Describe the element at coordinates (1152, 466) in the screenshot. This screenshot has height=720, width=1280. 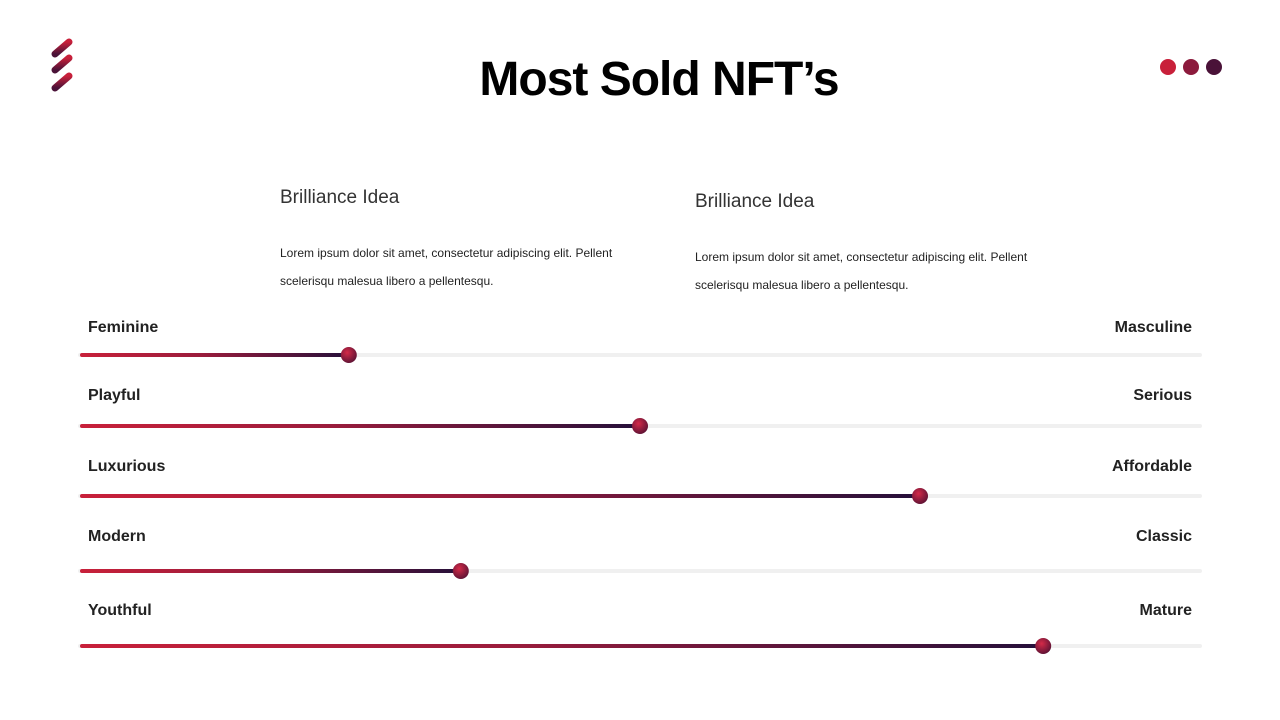
I see `slider-right-label: Affordable` at that location.